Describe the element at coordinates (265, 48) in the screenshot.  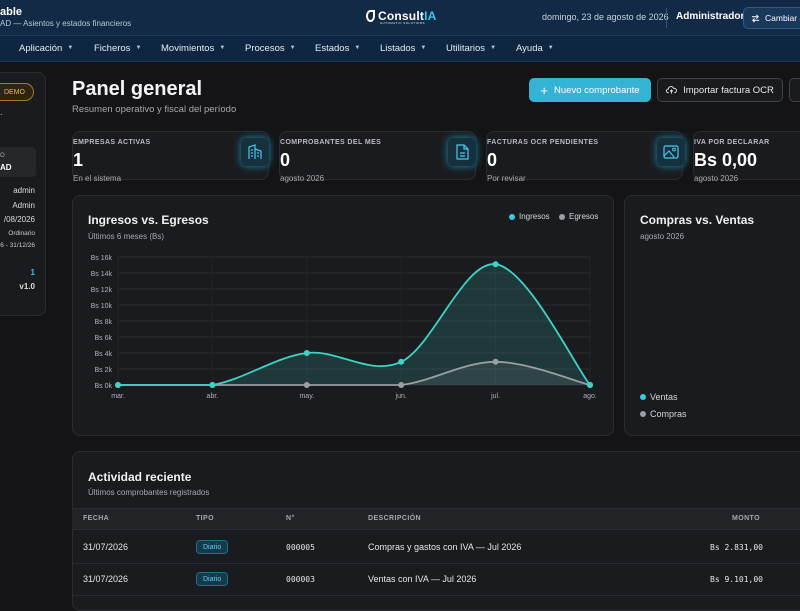
I see `menu-label: Procesos` at that location.